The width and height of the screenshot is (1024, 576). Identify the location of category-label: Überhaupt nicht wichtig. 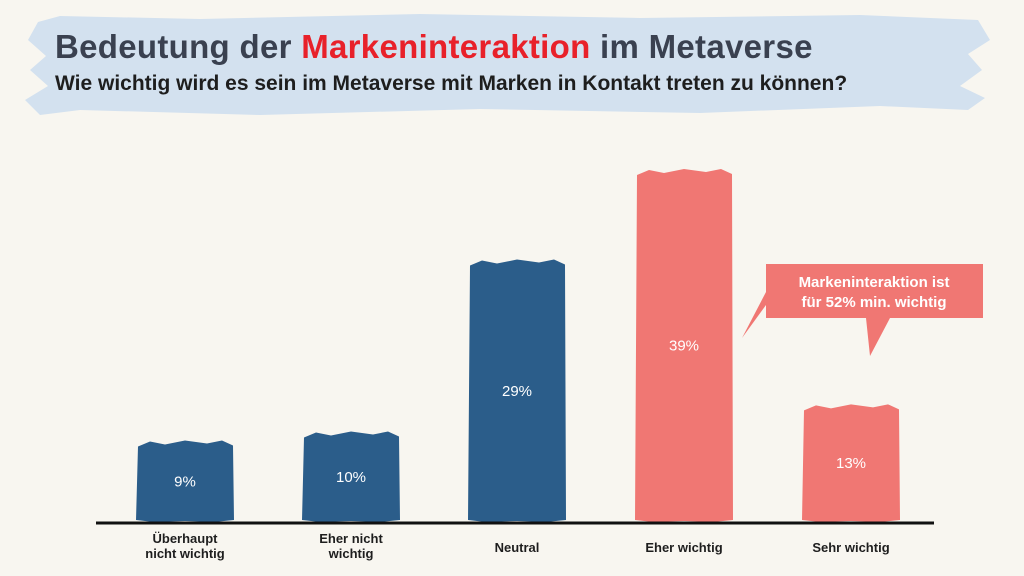
(185, 546).